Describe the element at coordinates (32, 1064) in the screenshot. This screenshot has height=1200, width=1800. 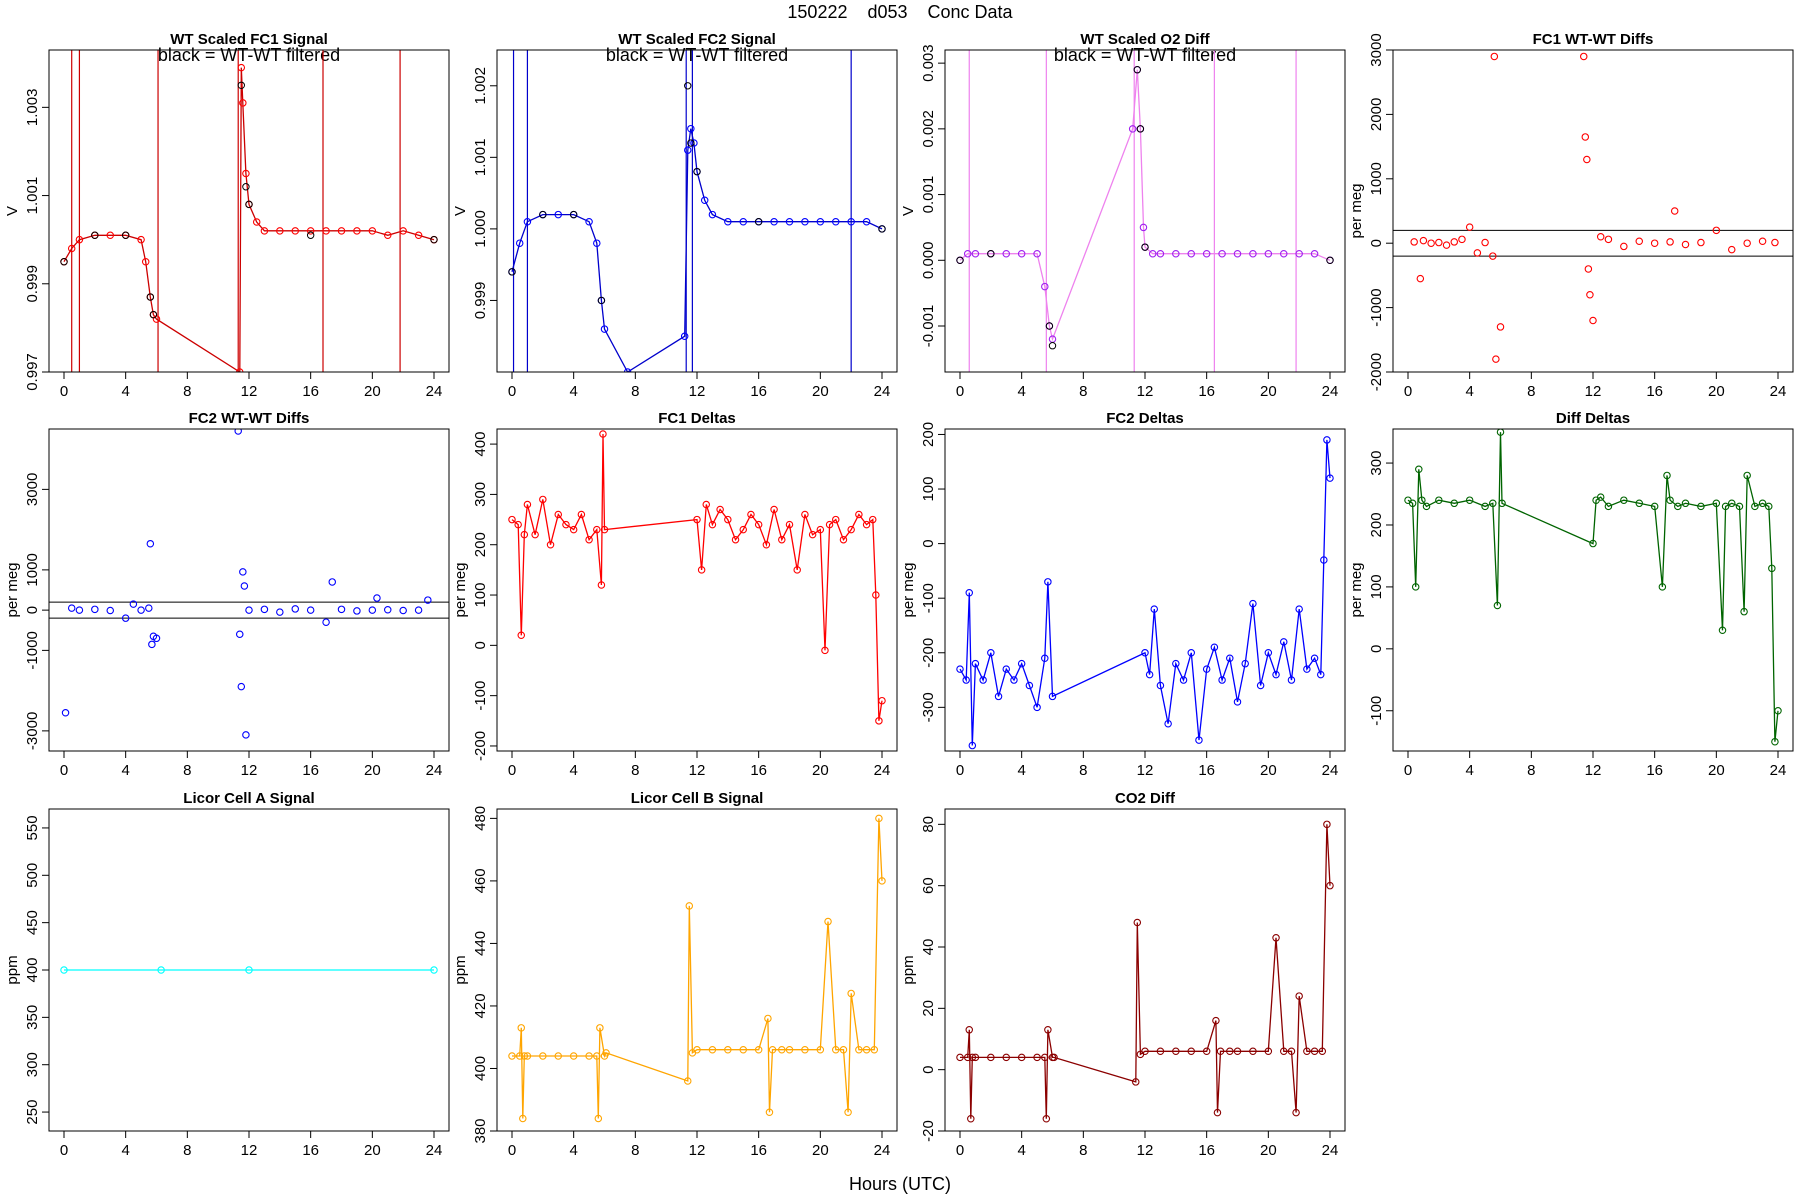
I see `y-tick-label: 300` at that location.